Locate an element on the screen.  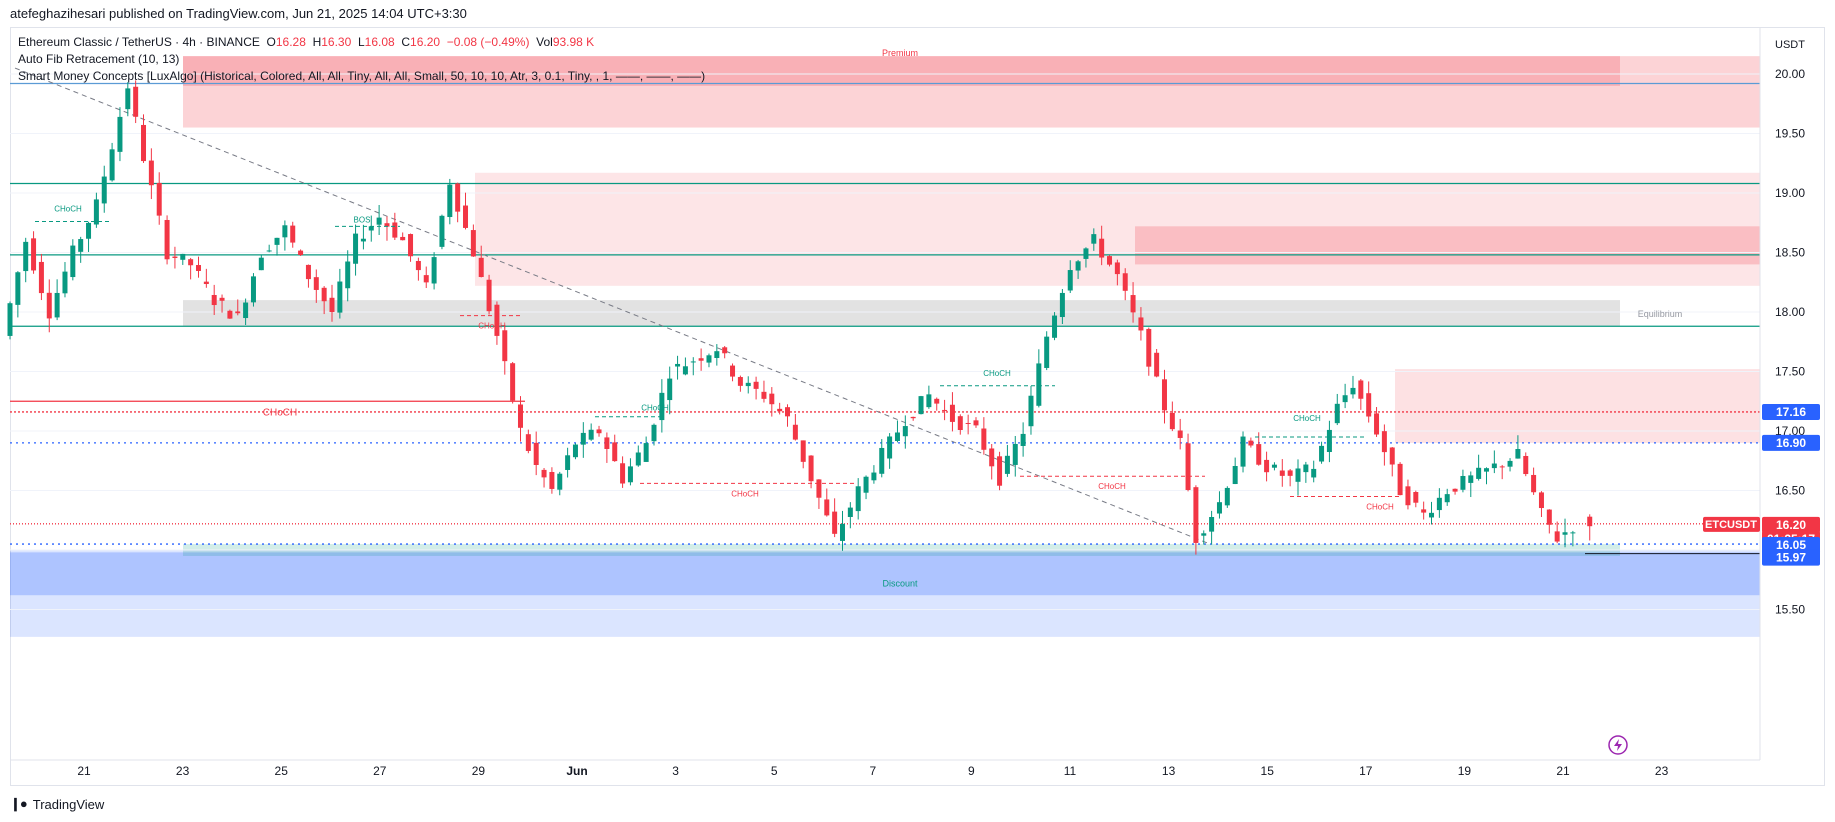
tag-15-97: 15.97 is located at coordinates (1791, 558).